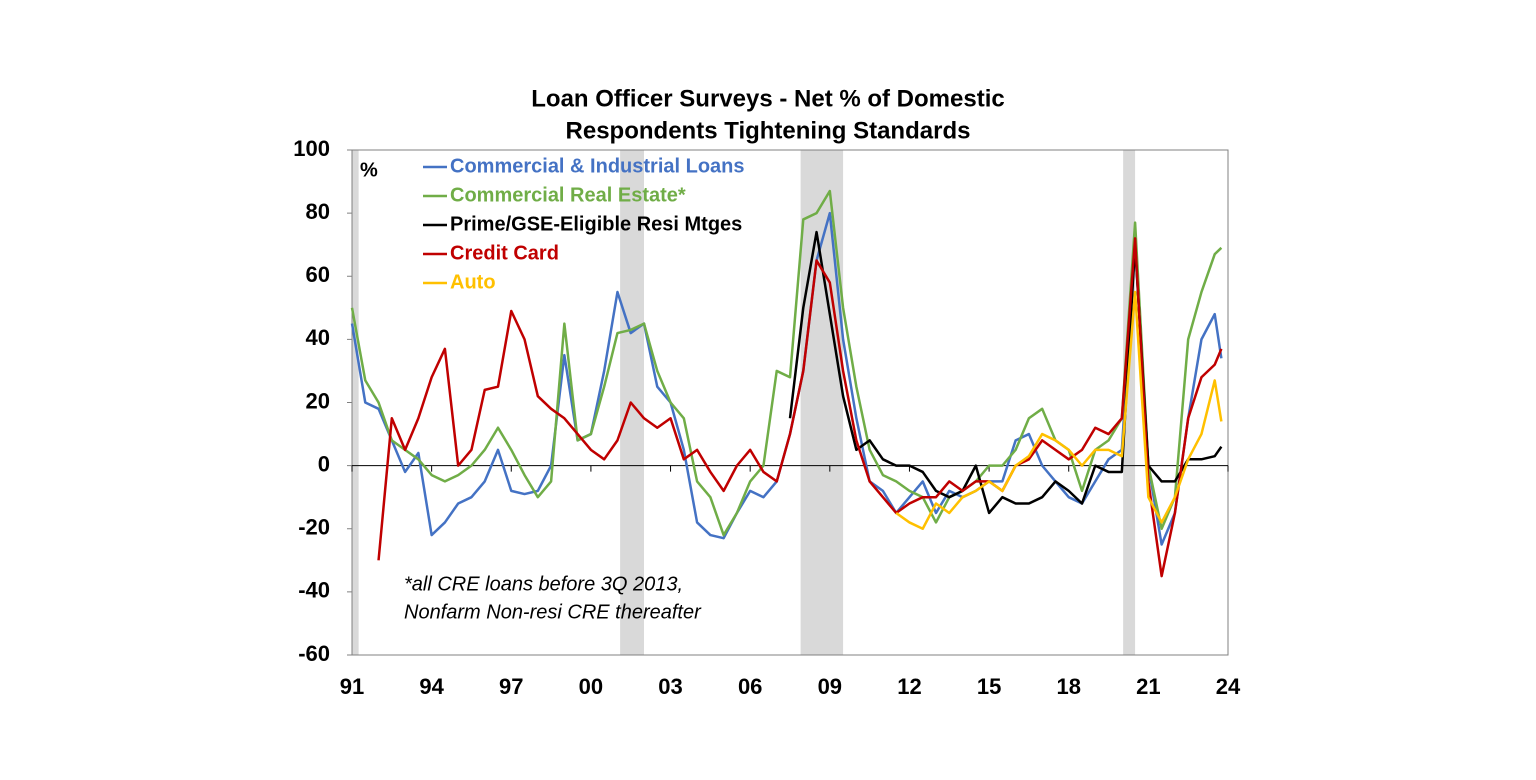  I want to click on x-tick-label: 24, so click(1228, 686).